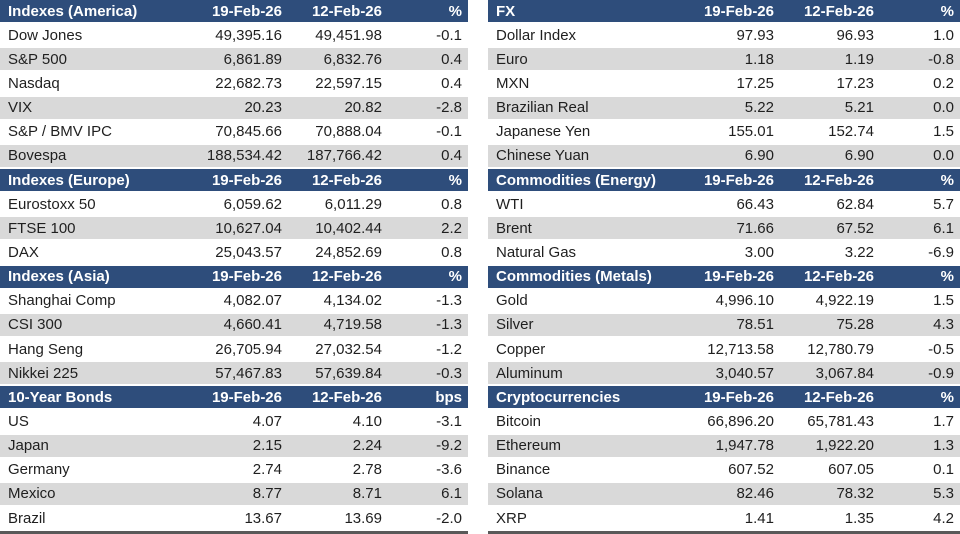 The width and height of the screenshot is (960, 534). Describe the element at coordinates (724, 108) in the screenshot. I see `table-row: Brazilian Real 5.22 5.21 0.0` at that location.